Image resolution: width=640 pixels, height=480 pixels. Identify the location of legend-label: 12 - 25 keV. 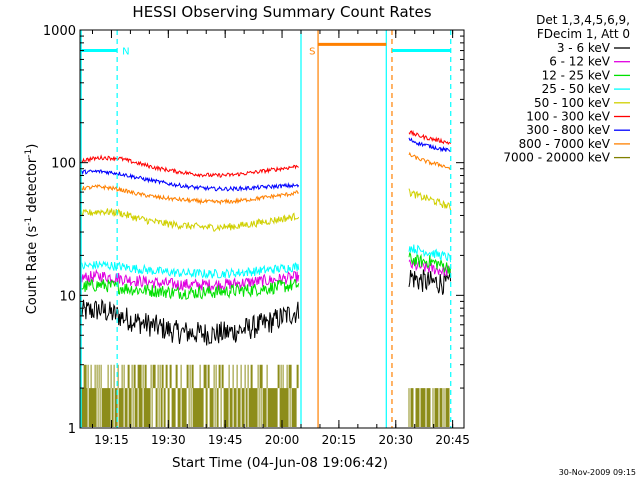
(576, 75).